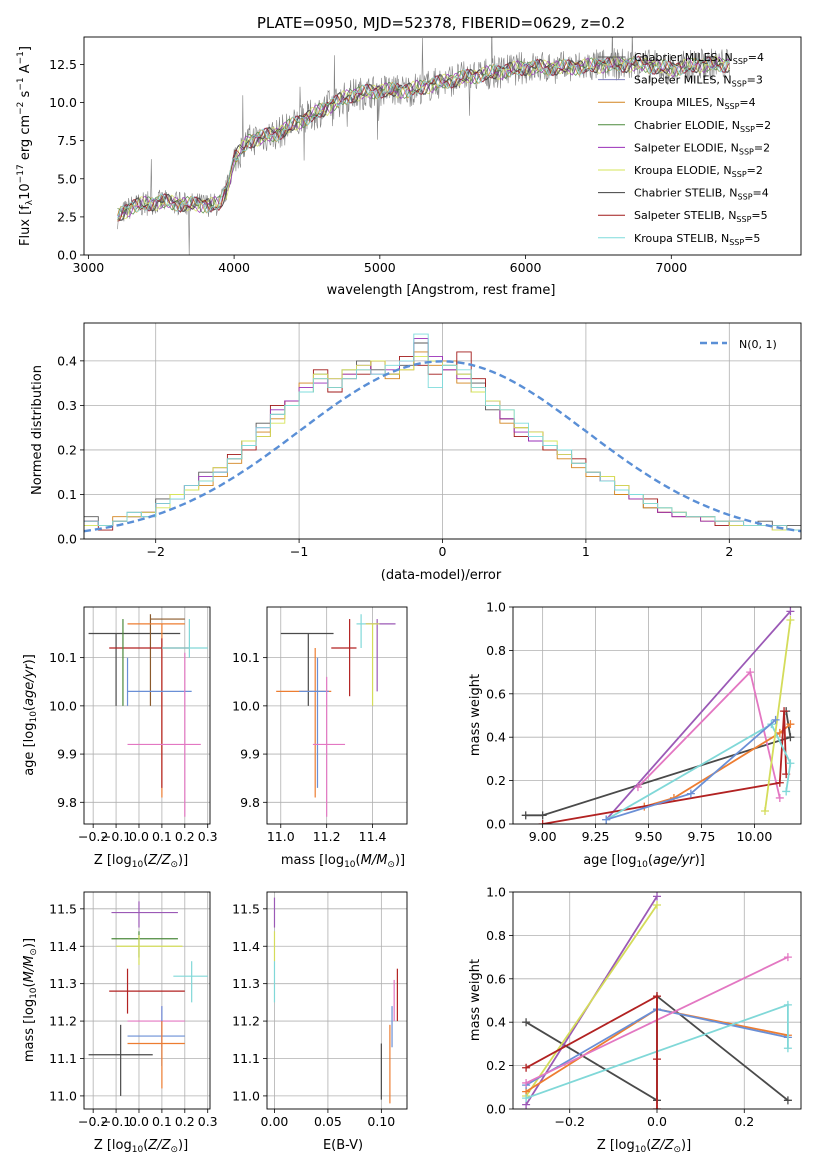 The image size is (819, 1170). I want to click on x-tick-label: 0.00, so click(275, 1121).